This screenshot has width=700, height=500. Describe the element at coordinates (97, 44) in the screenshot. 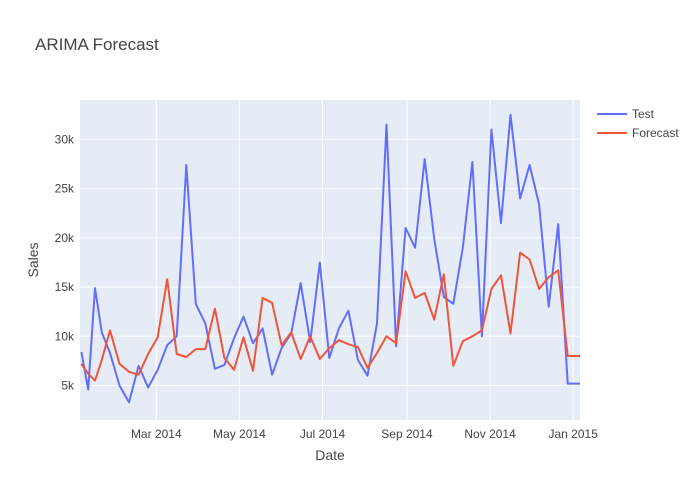

I see `chart-title: ARIMA Forecast` at that location.